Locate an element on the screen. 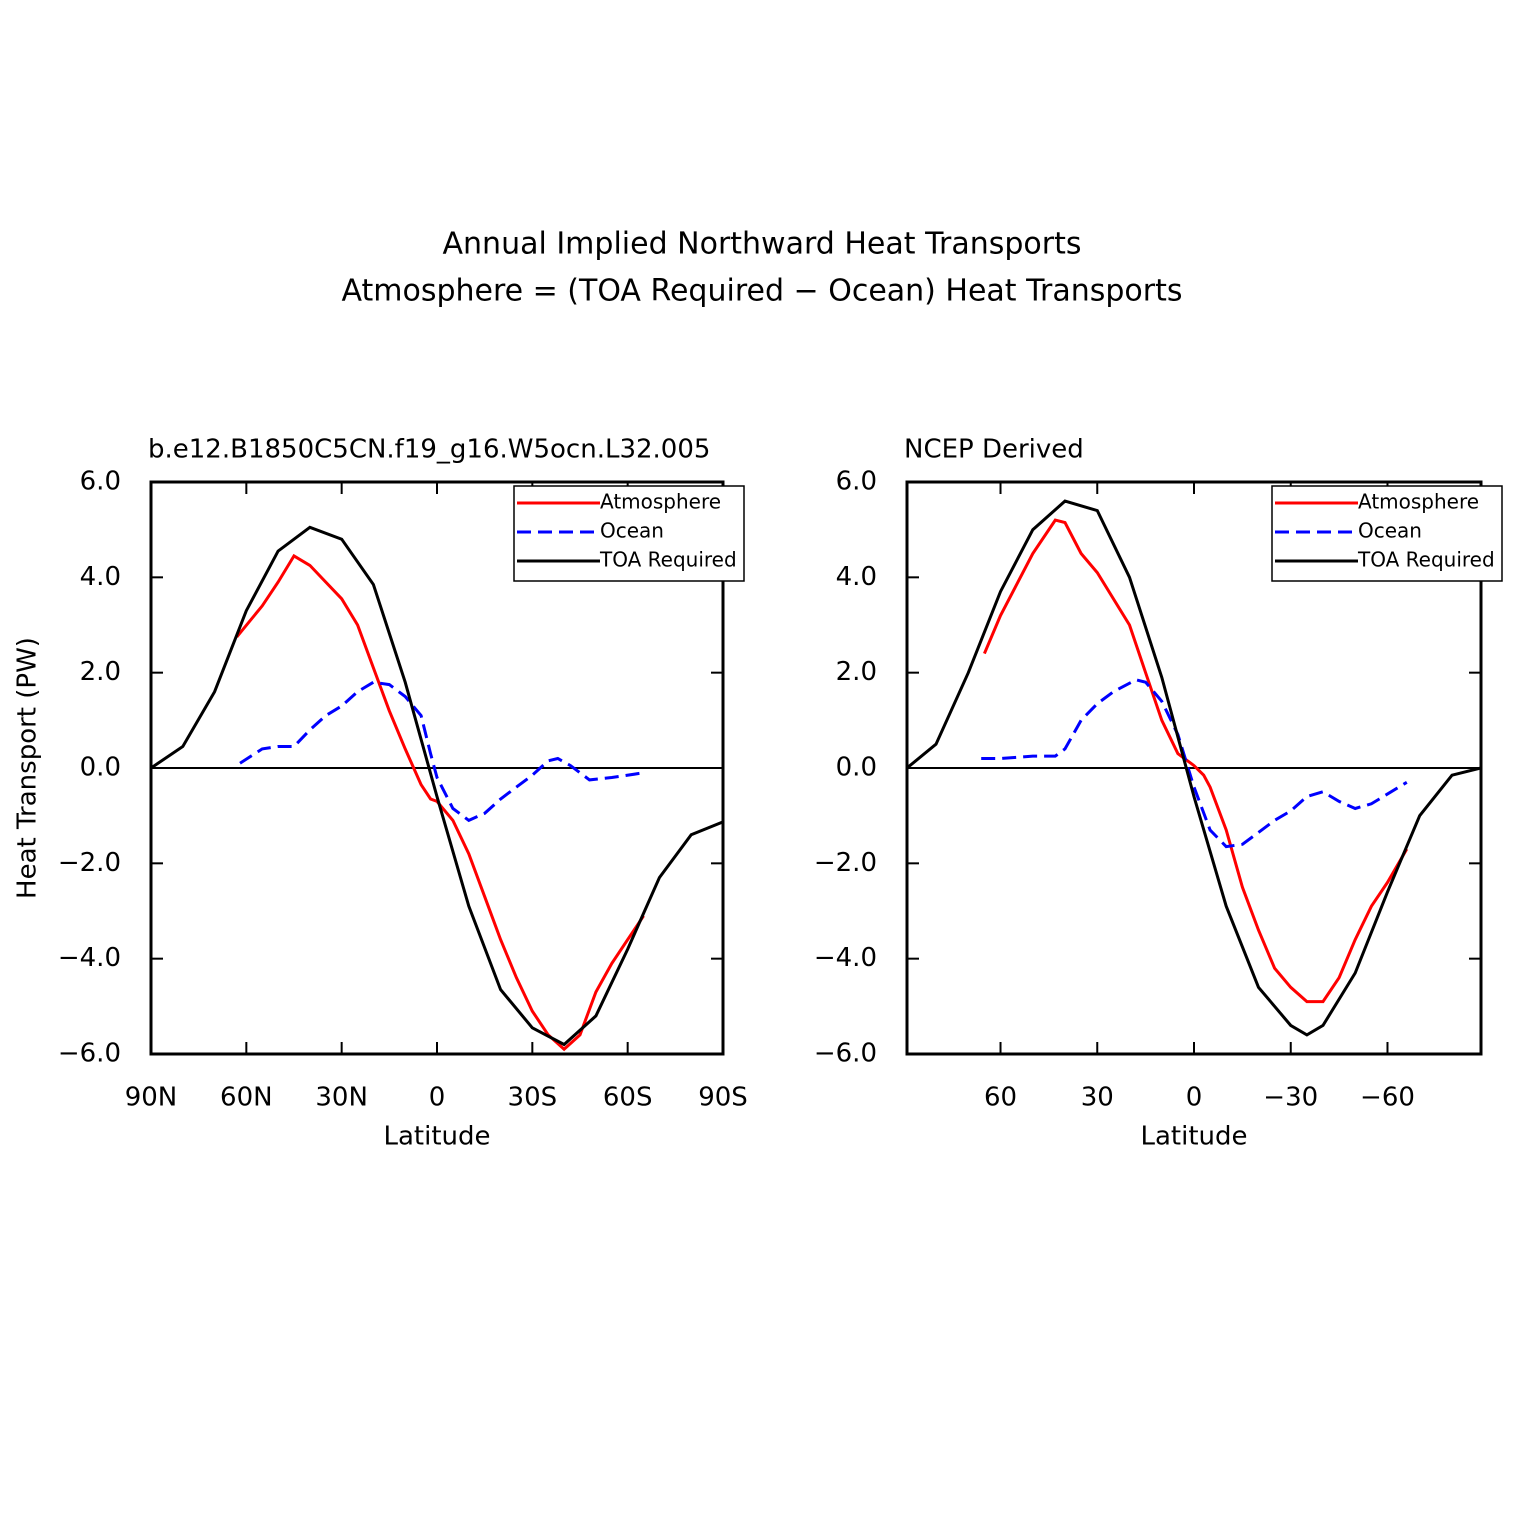 The height and width of the screenshot is (1528, 1524). panel-title: b.e12.B1850C5CN.f19_g16.W5ocn.L32.005 is located at coordinates (429, 450).